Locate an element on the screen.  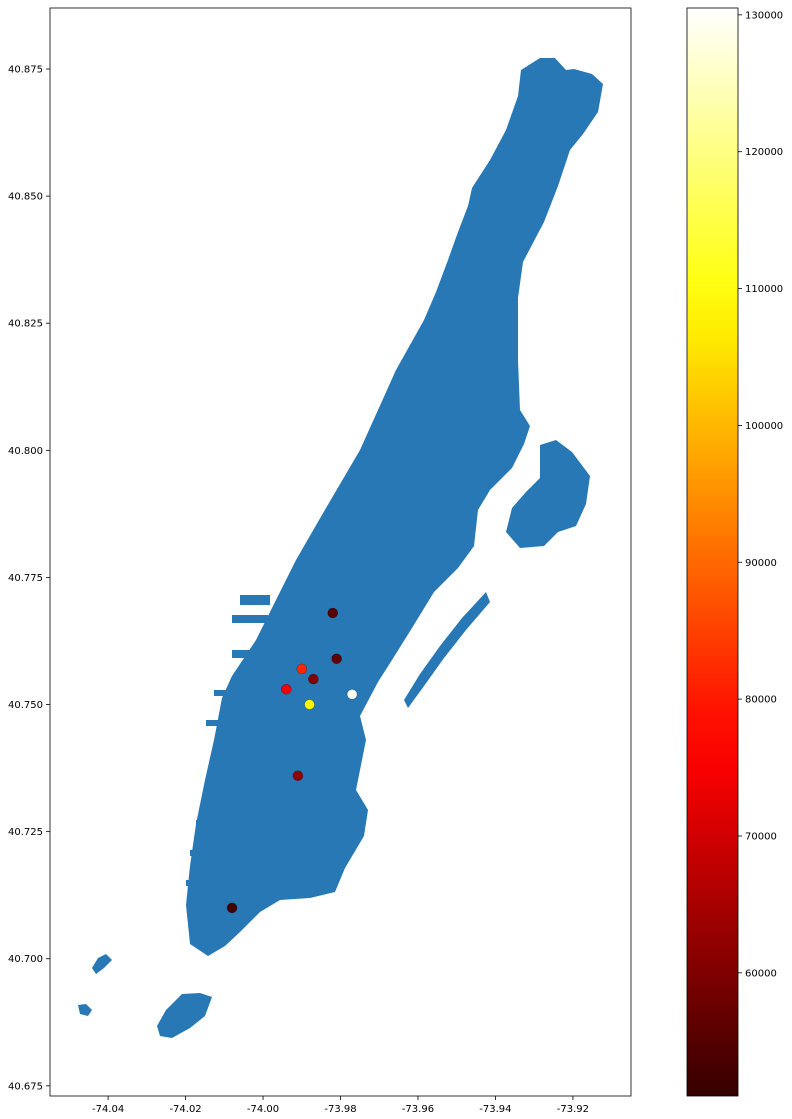
liberty-island is located at coordinates (85, 1010).